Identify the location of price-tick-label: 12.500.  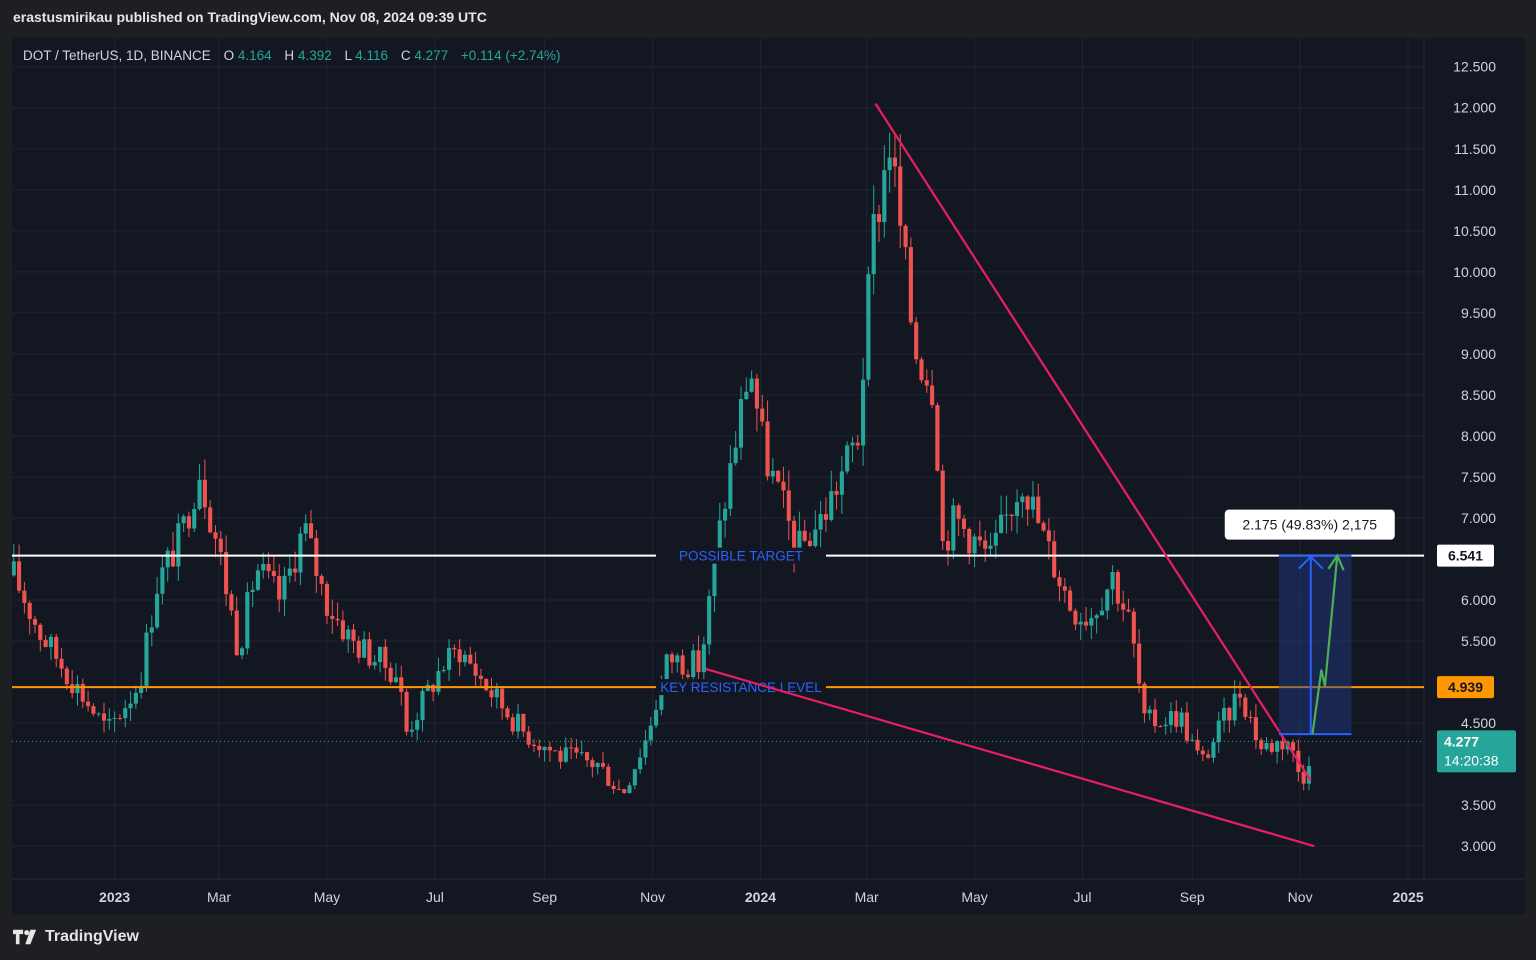
(1474, 67).